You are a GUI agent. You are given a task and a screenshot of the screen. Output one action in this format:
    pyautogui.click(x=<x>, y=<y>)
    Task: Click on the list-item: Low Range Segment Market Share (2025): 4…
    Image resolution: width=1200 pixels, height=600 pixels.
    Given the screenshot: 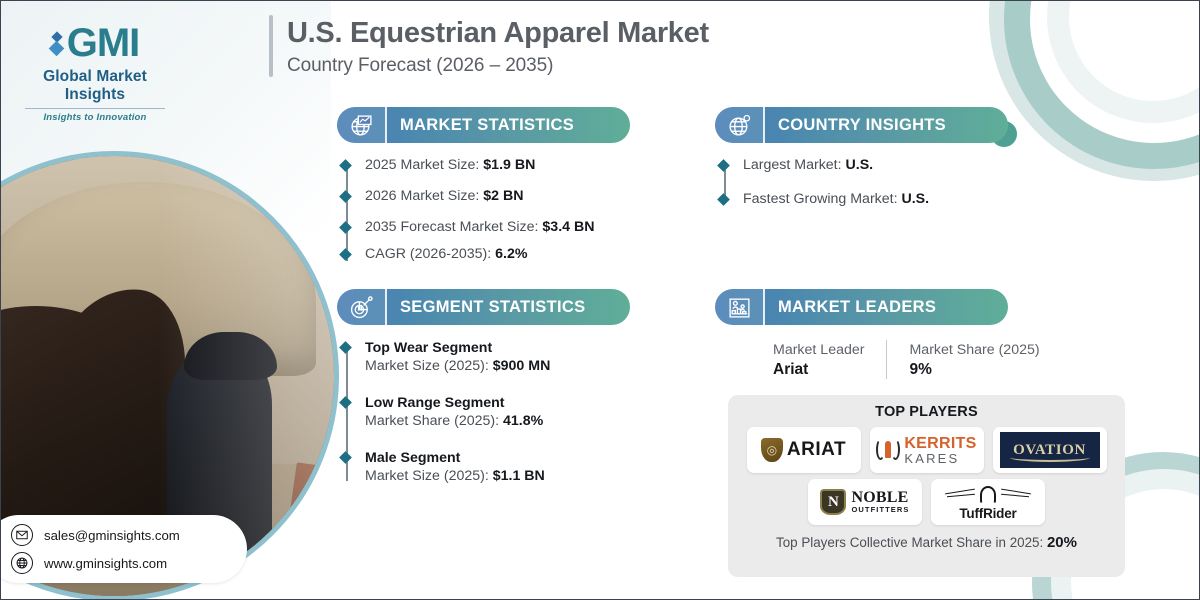 What is the action you would take?
    pyautogui.click(x=484, y=412)
    